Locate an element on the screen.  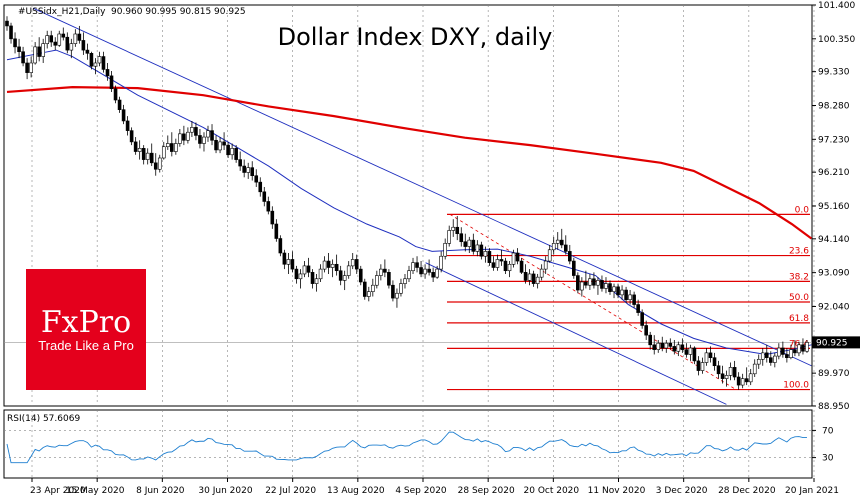
fib-level-label: 50.0 is located at coordinates (799, 298).